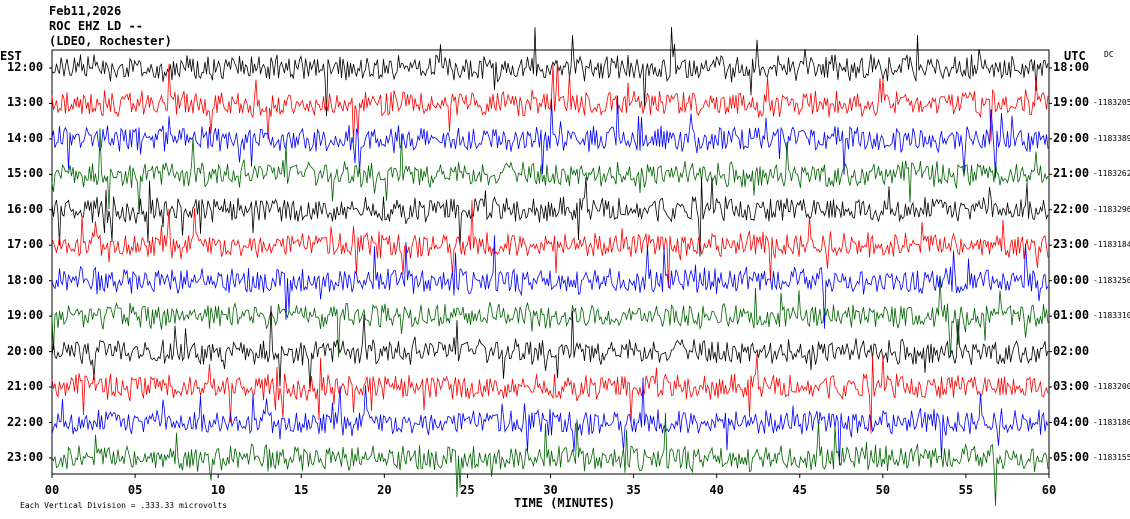 Image resolution: width=1130 pixels, height=519 pixels. I want to click on est-tick-label: 16:00, so click(25, 208).